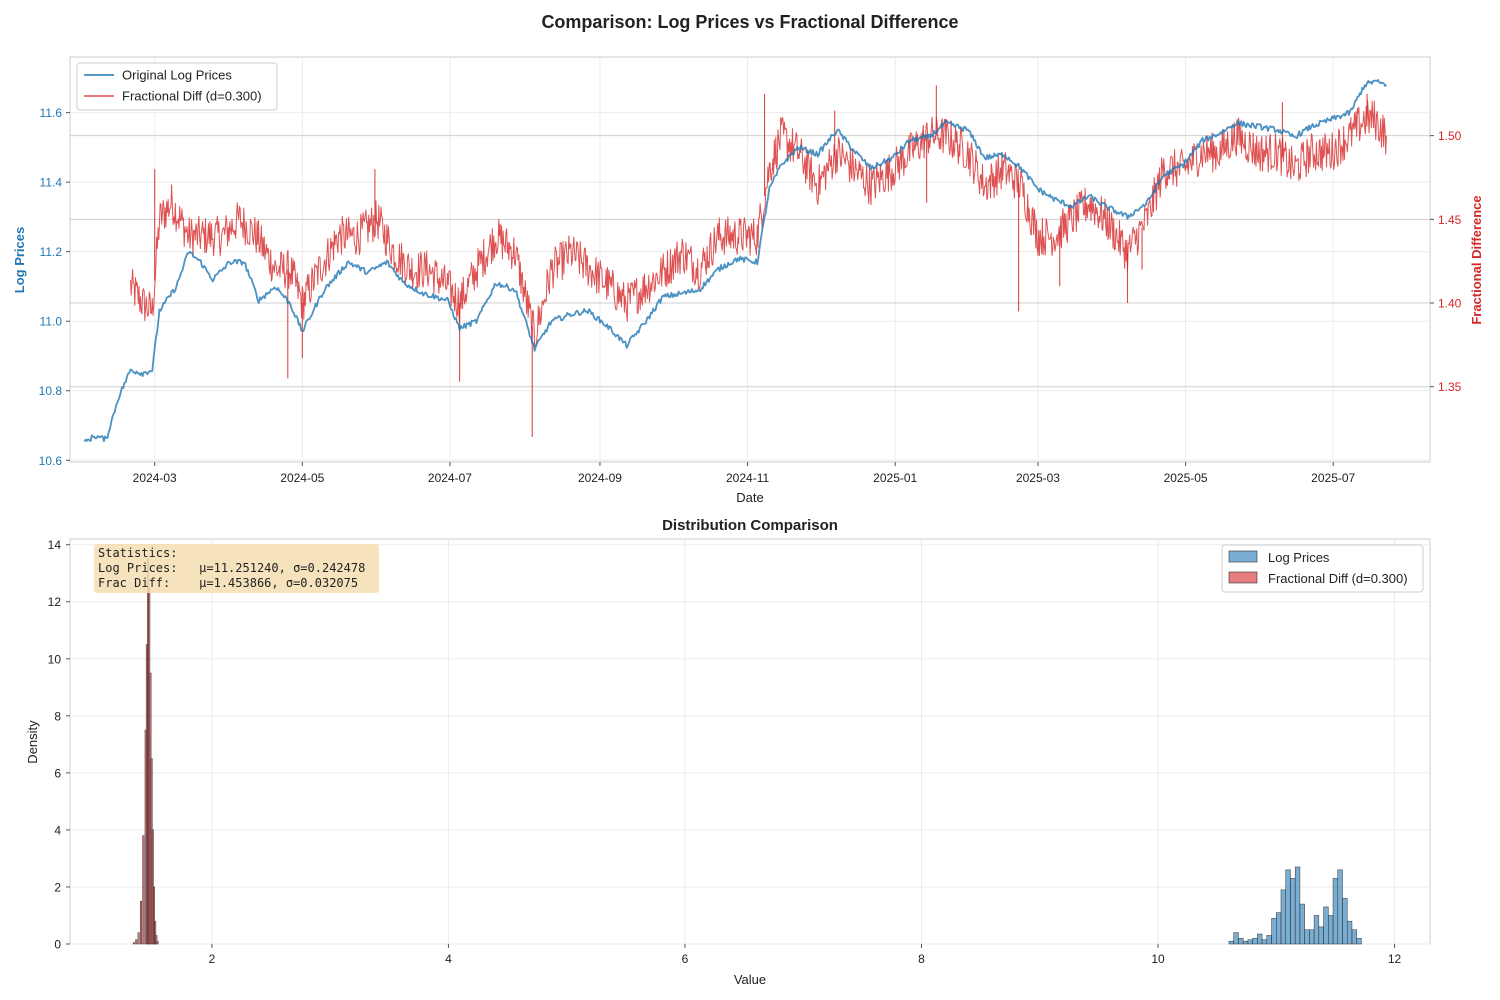  What do you see at coordinates (1450, 304) in the screenshot?
I see `y2-tick-label-1-40: 1.40` at bounding box center [1450, 304].